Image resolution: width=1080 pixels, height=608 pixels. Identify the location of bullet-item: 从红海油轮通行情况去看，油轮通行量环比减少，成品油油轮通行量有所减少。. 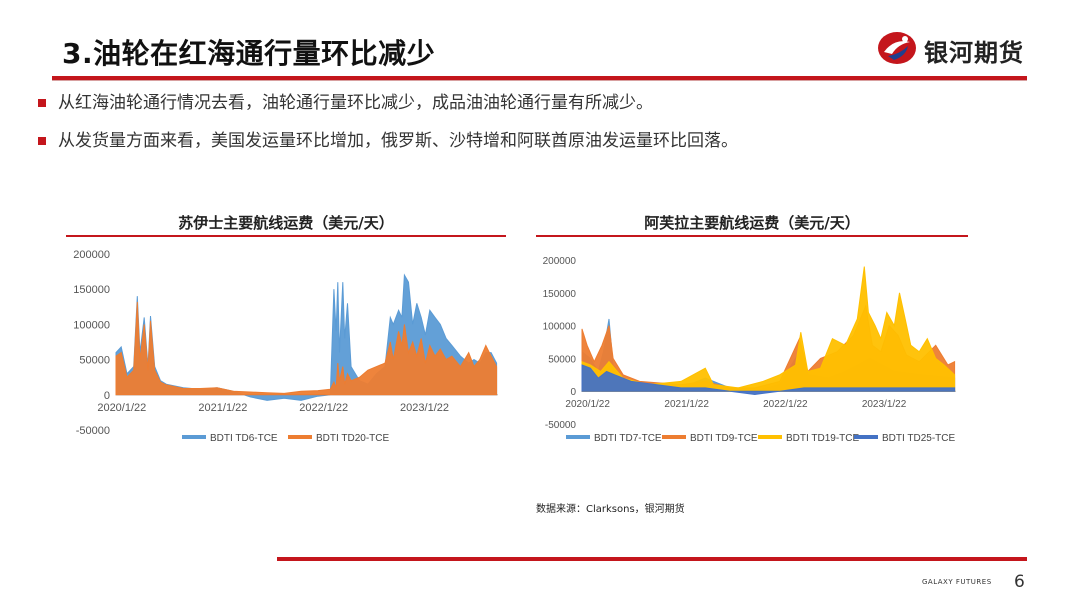
(387, 111).